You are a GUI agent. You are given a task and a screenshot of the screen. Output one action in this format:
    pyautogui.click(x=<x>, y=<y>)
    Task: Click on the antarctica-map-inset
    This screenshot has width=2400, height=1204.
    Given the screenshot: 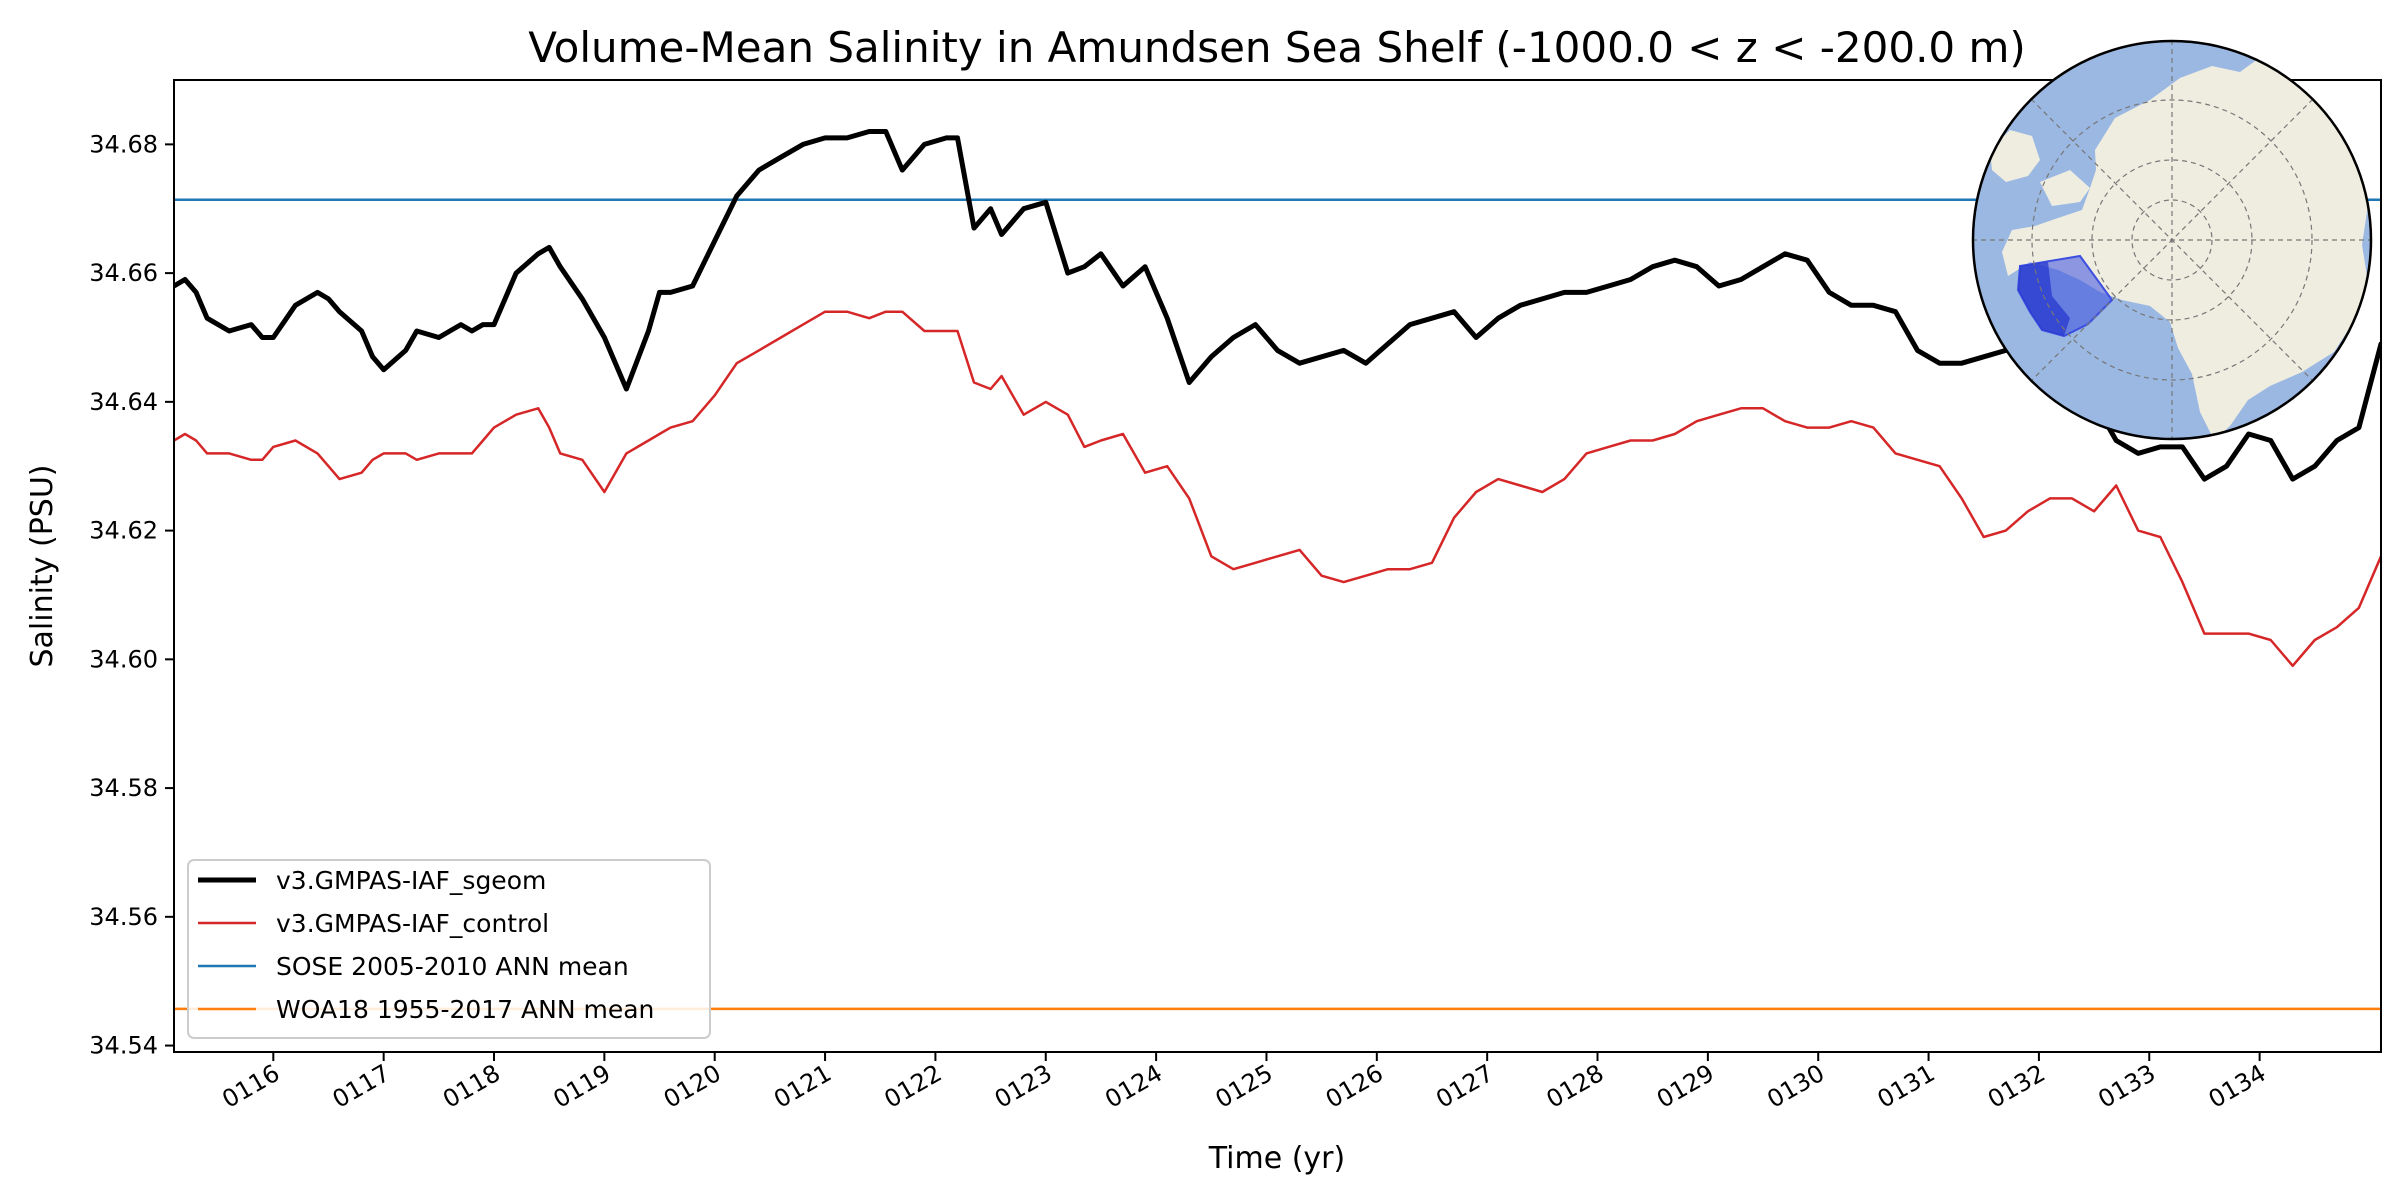 What is the action you would take?
    pyautogui.click(x=2172, y=240)
    